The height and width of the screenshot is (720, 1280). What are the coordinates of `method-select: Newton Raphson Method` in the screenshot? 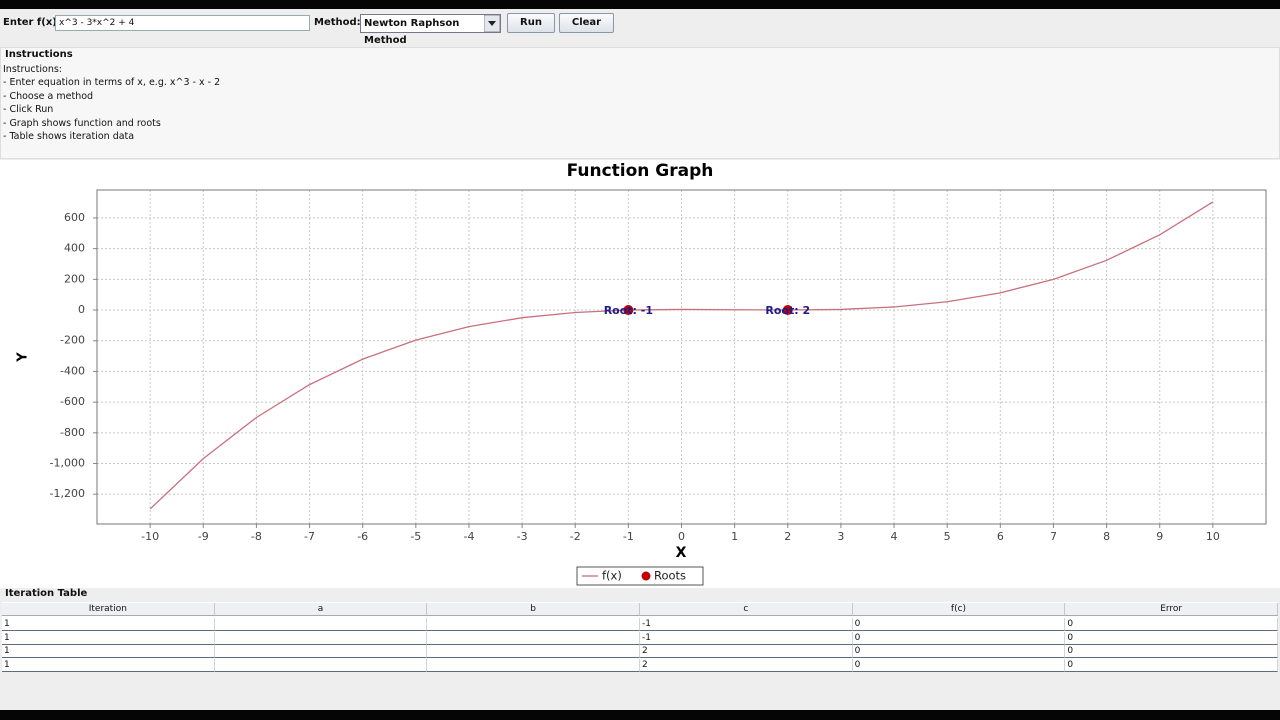 It's located at (430, 30).